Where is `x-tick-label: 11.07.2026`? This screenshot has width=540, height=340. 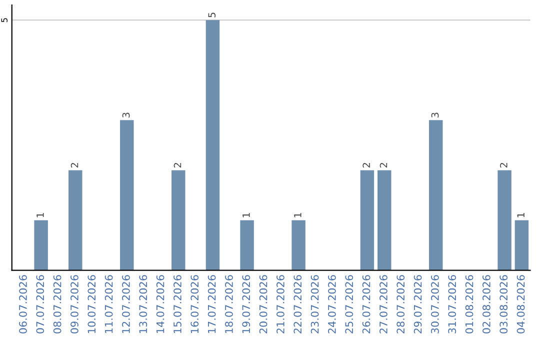
x-tick-label: 11.07.2026 is located at coordinates (108, 304).